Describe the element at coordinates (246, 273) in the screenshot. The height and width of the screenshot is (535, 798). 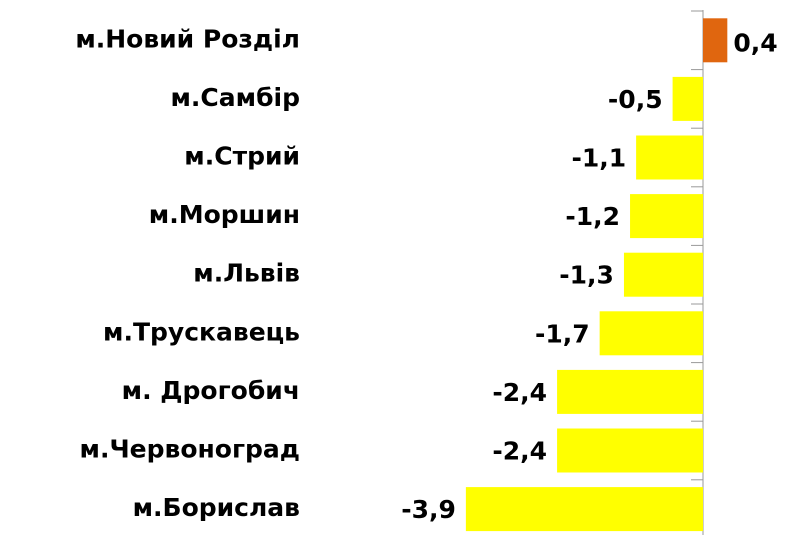
I see `category-label: м.Львів` at that location.